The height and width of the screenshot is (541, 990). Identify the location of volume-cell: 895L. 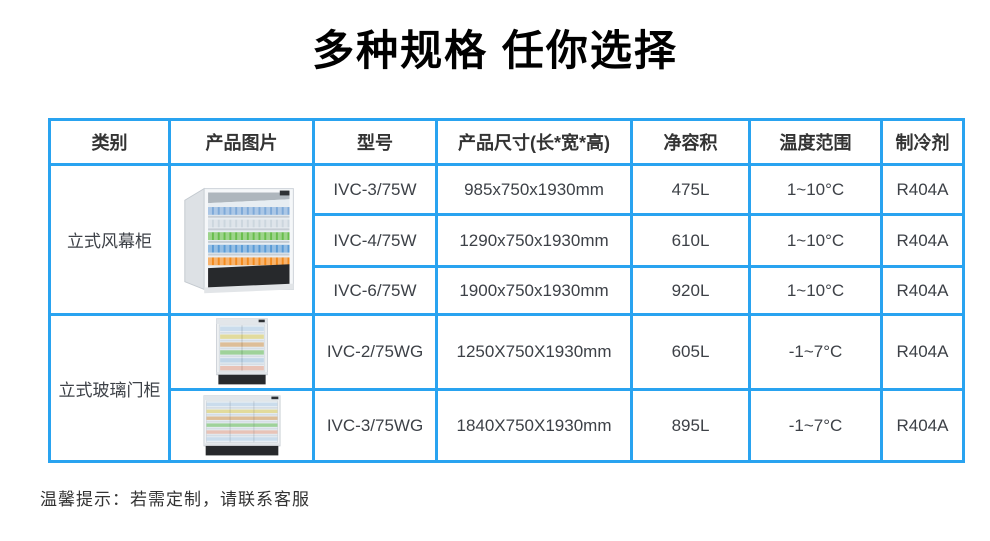
(690, 425).